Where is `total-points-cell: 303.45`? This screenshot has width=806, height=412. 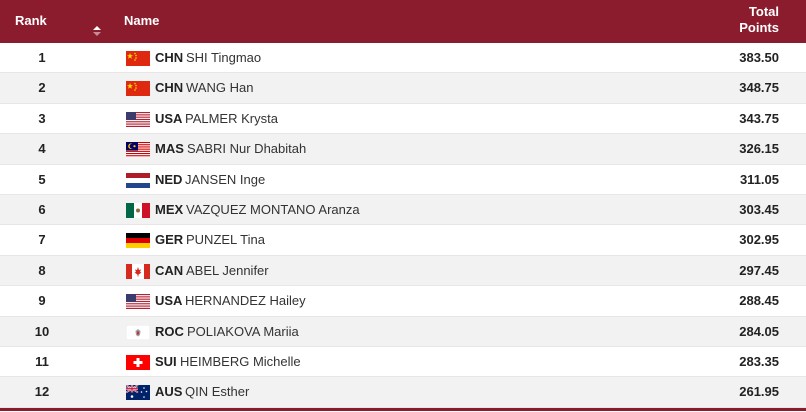
total-points-cell: 303.45 is located at coordinates (759, 209).